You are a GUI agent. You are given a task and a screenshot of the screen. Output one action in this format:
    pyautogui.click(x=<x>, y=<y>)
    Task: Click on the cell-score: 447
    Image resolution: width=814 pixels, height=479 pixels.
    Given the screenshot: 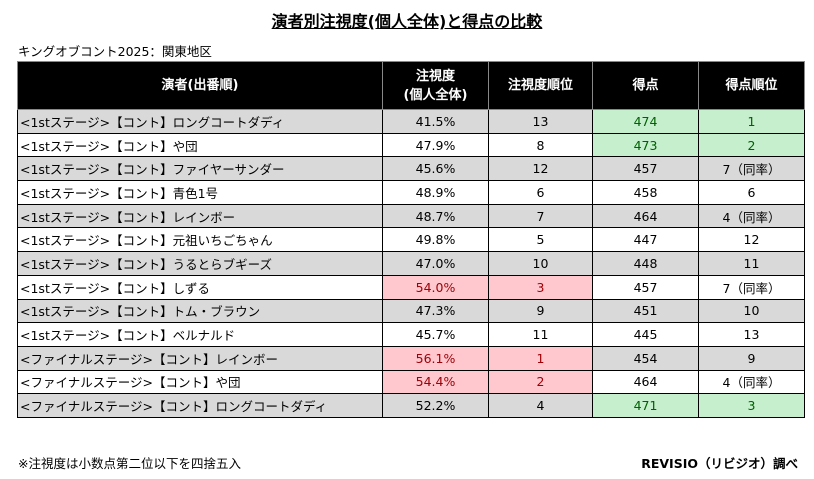 What is the action you would take?
    pyautogui.click(x=645, y=240)
    